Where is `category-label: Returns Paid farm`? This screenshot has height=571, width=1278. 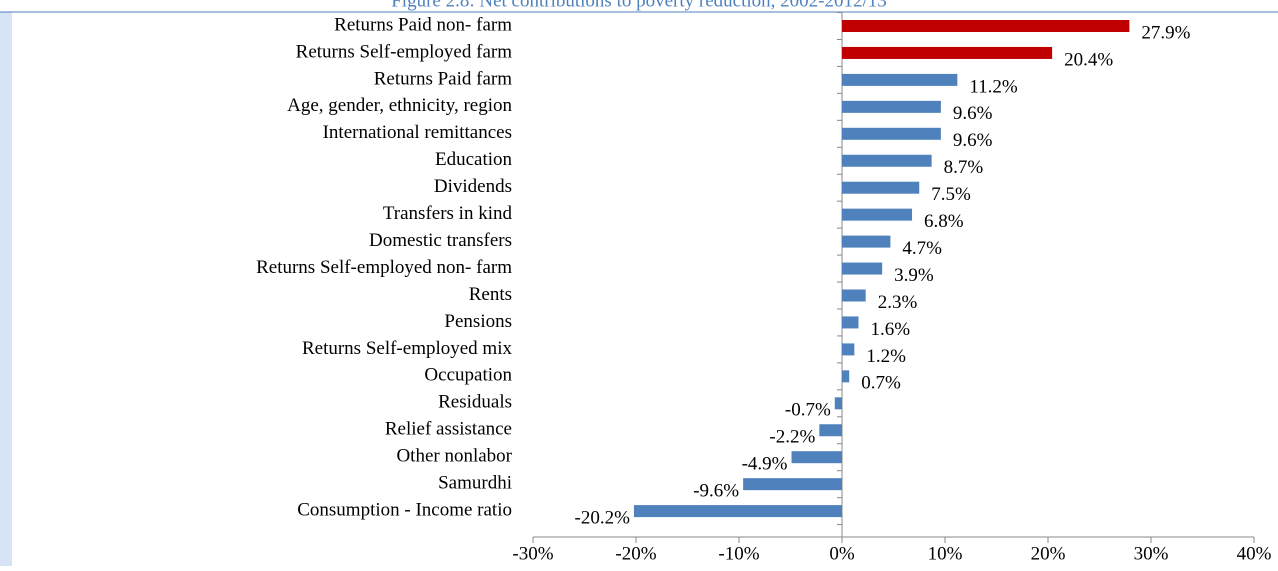 category-label: Returns Paid farm is located at coordinates (443, 78).